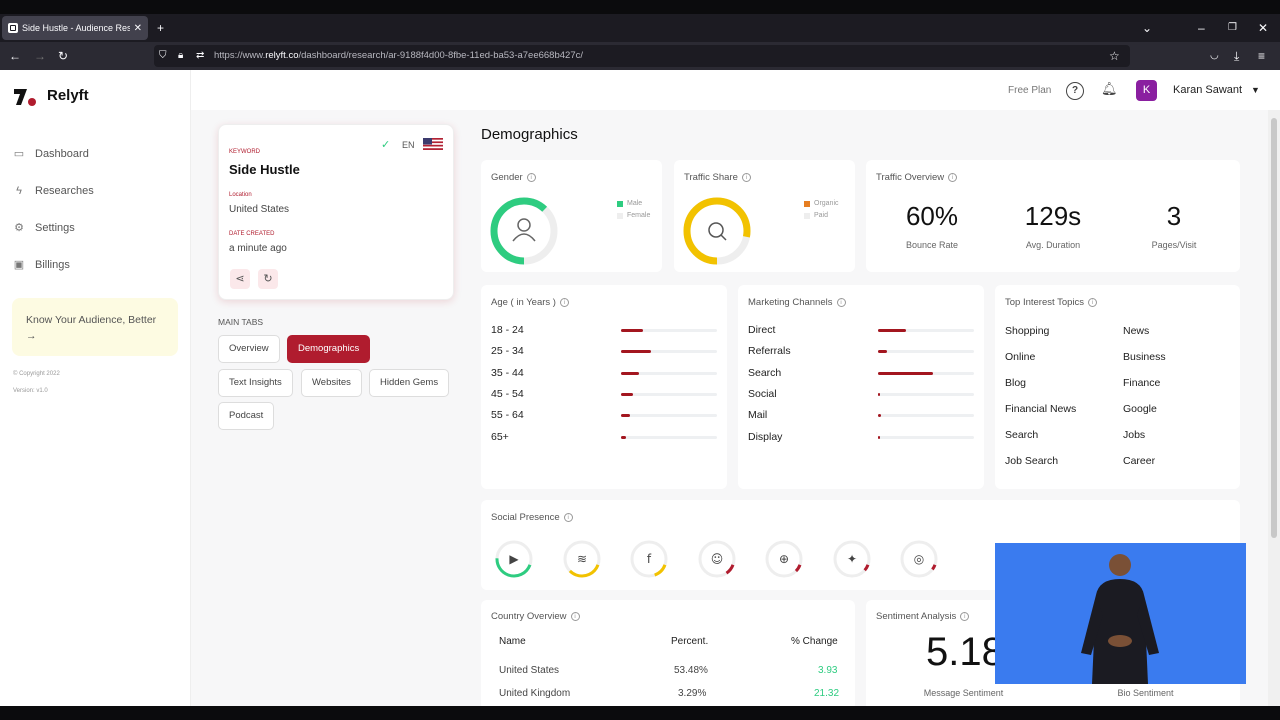 The height and width of the screenshot is (720, 1280). What do you see at coordinates (530, 302) in the screenshot?
I see `age-title: Age ( in Years ) i` at bounding box center [530, 302].